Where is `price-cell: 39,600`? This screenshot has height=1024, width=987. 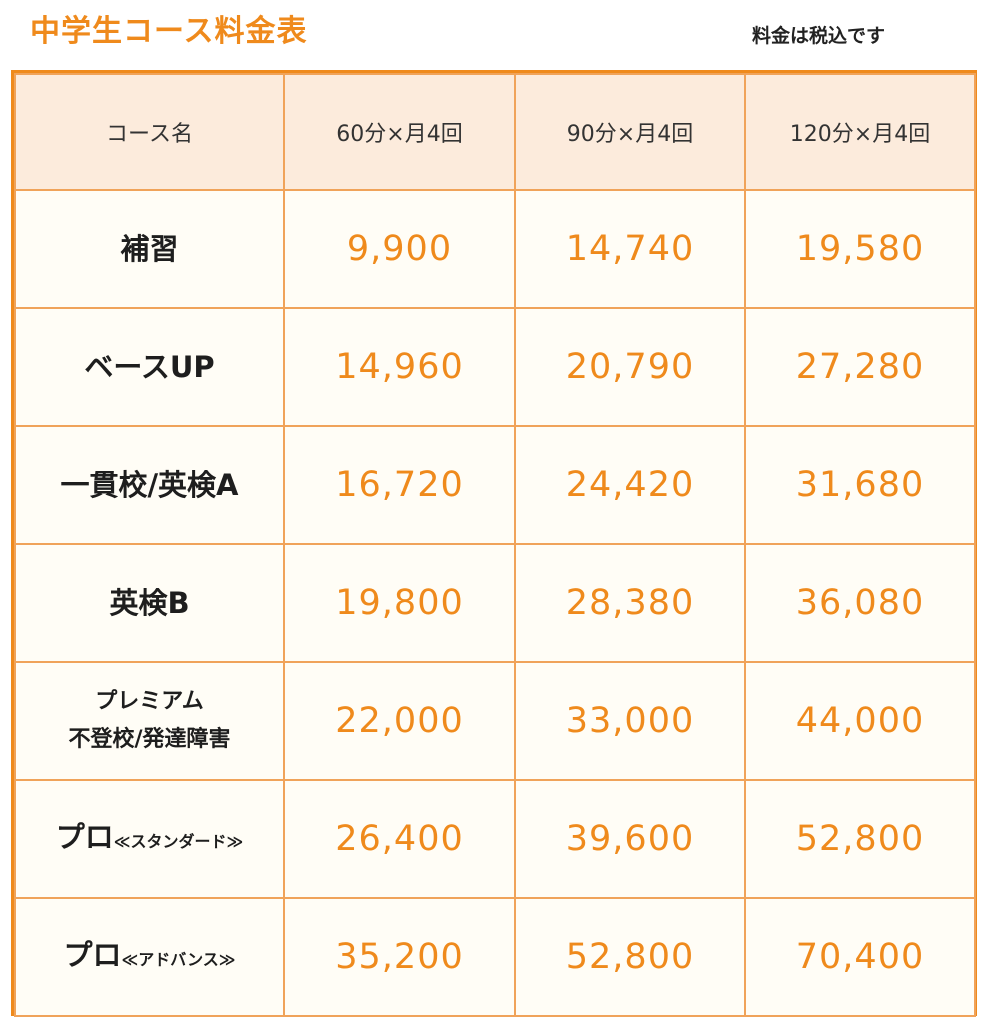
price-cell: 39,600 is located at coordinates (630, 839).